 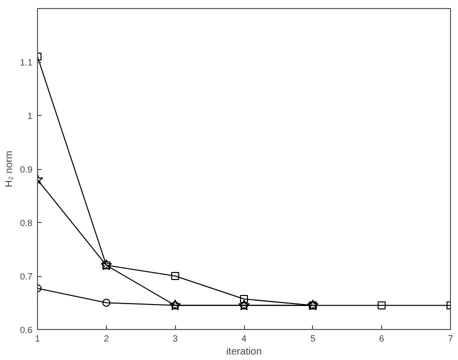 What do you see at coordinates (26, 169) in the screenshot?
I see `y-tick-label: 0.9` at bounding box center [26, 169].